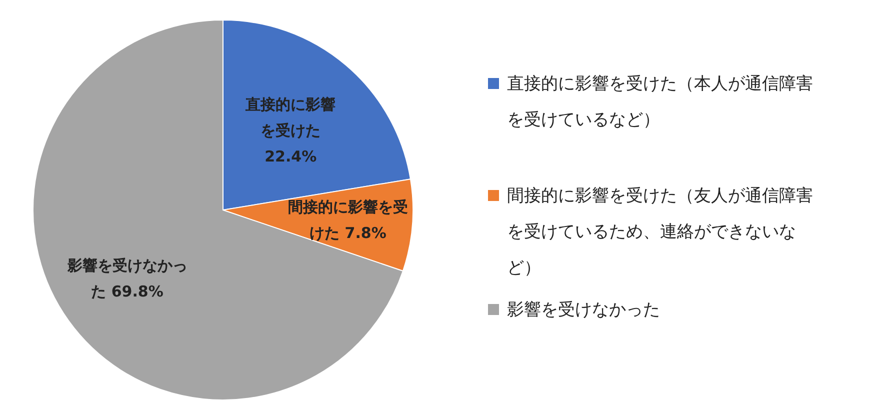 The width and height of the screenshot is (872, 414). Describe the element at coordinates (660, 102) in the screenshot. I see `legend-label: 直接的に影響を受けた（本人が通信障害を受けているなど）` at that location.